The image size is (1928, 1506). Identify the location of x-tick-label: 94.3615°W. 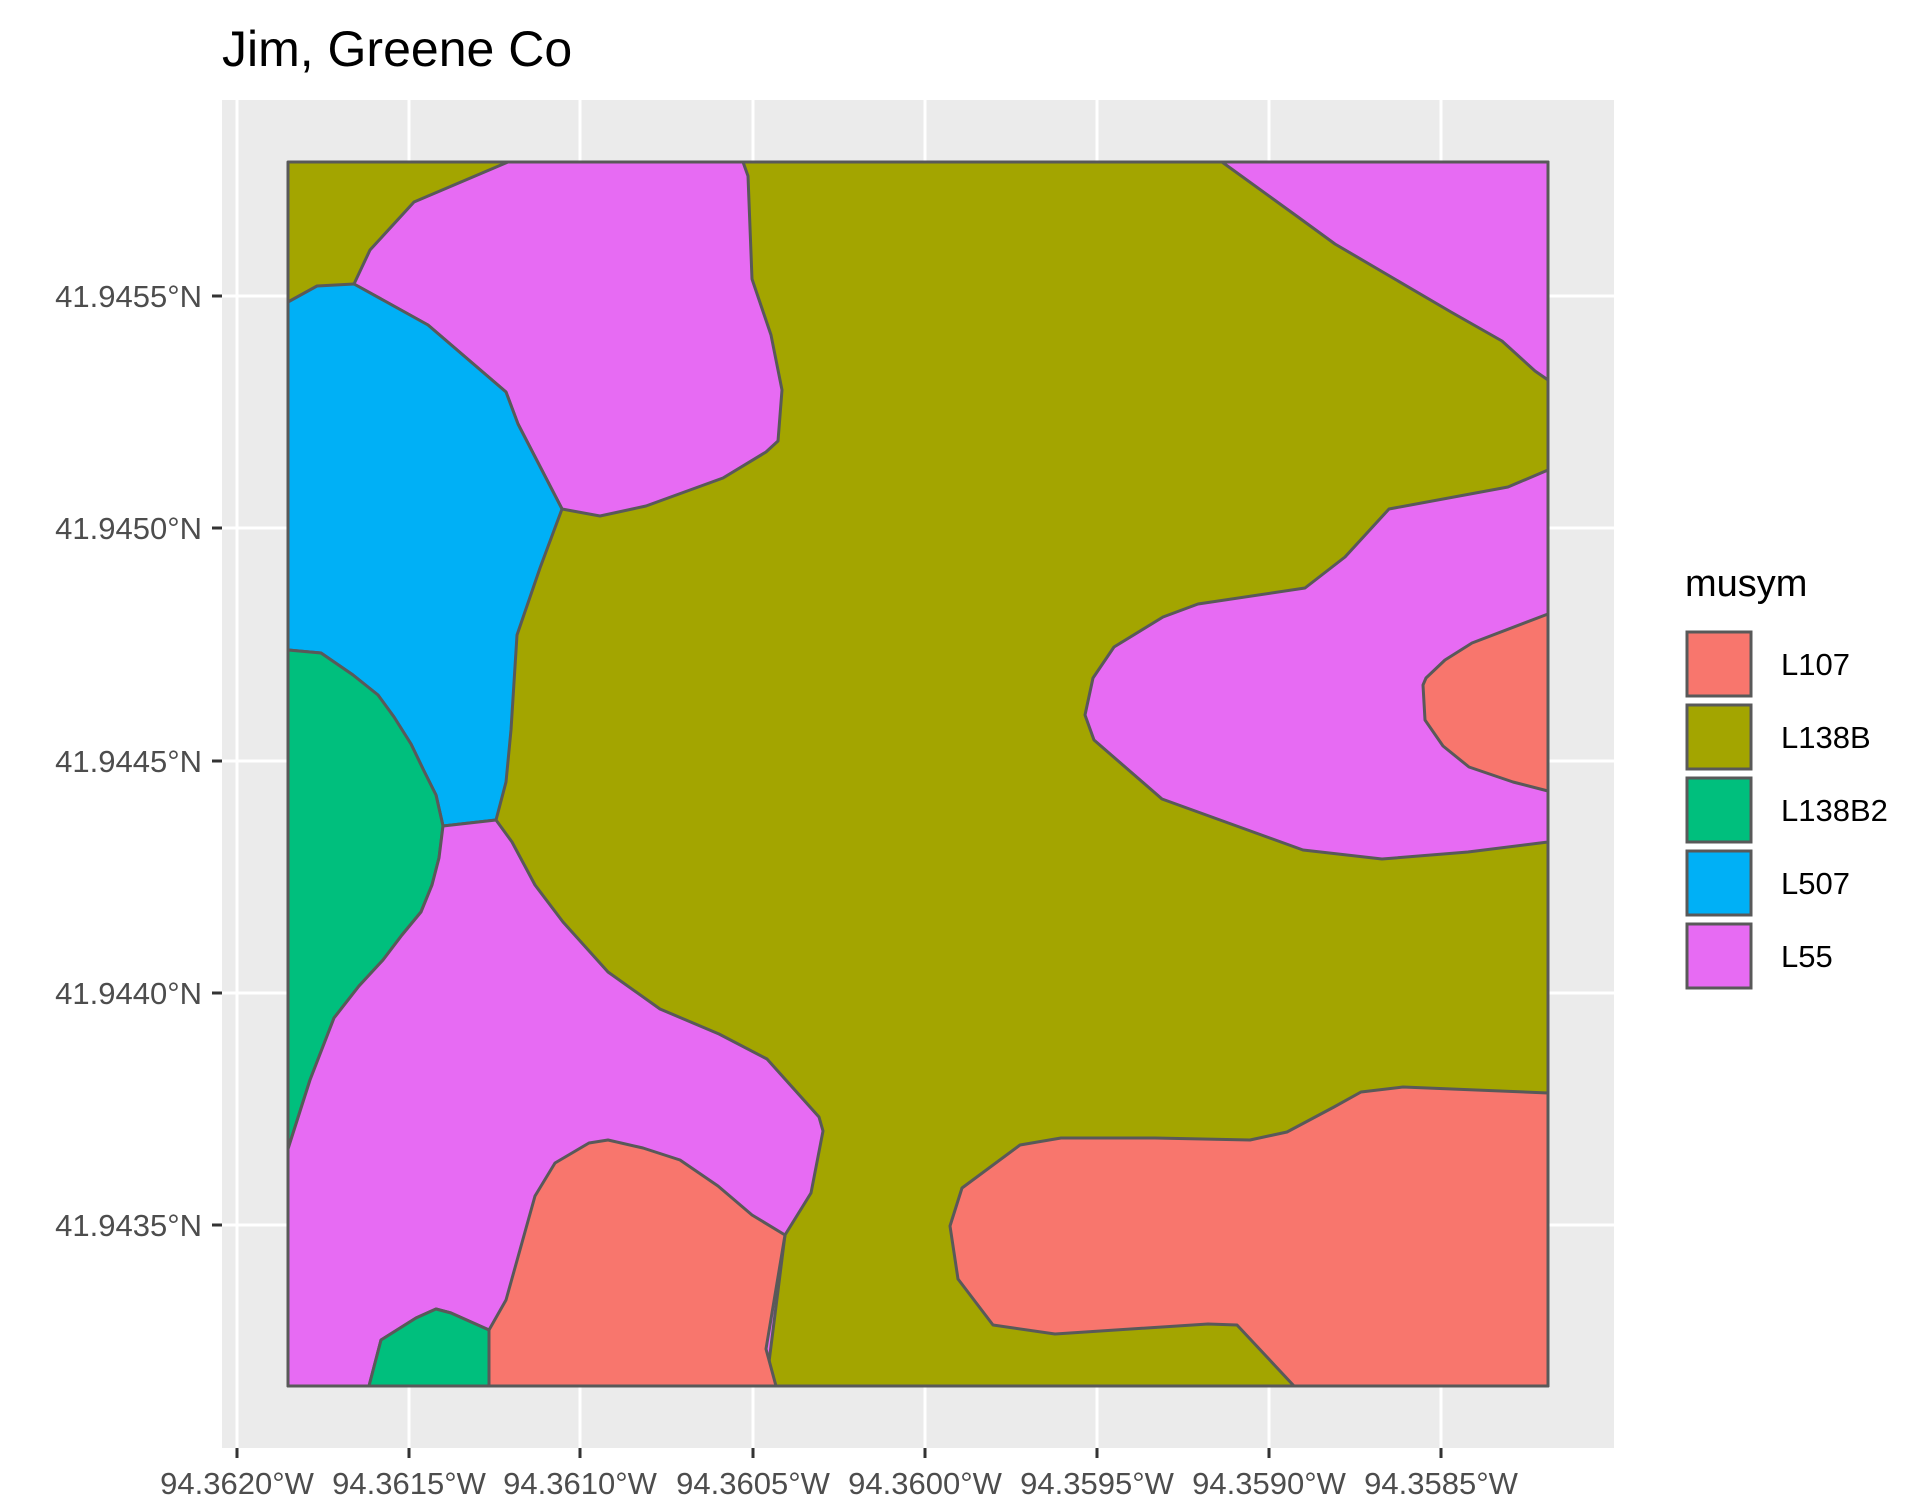
(409, 1483).